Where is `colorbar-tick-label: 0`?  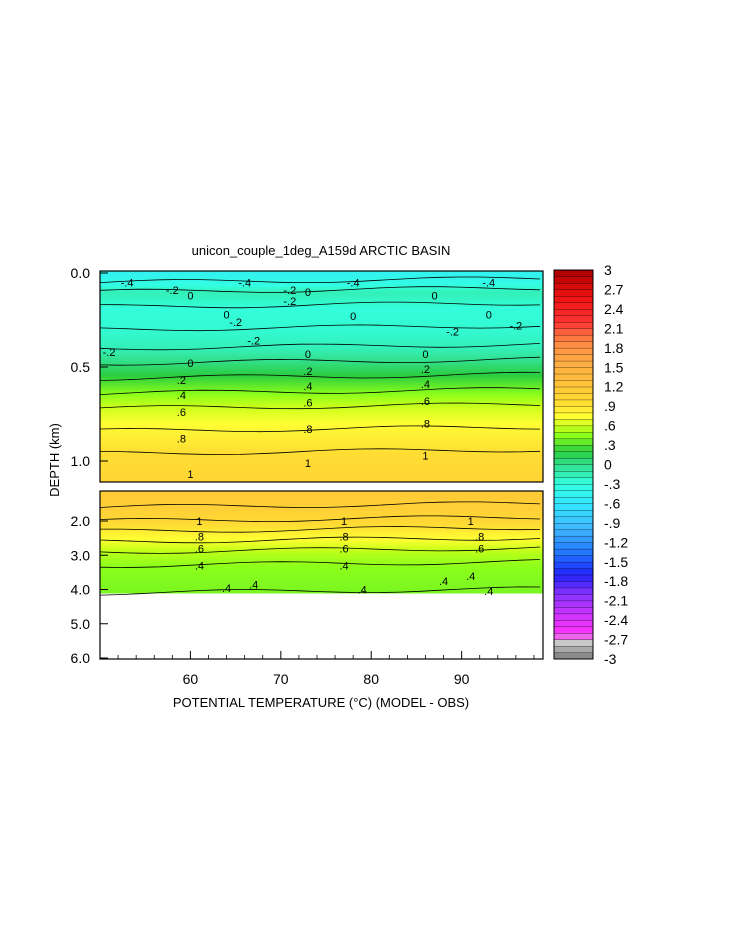
colorbar-tick-label: 0 is located at coordinates (608, 465).